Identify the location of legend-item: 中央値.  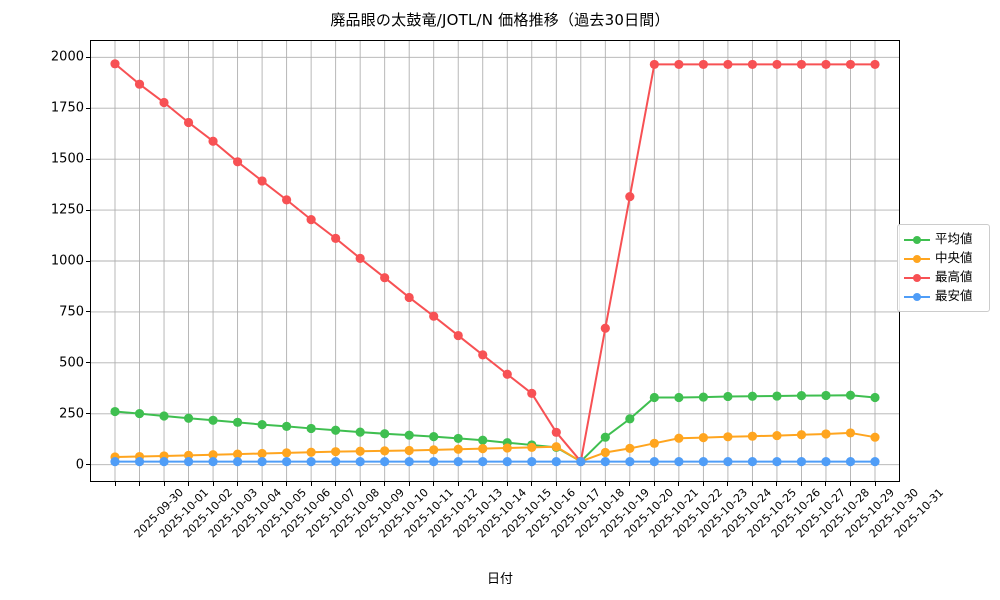
(943, 258).